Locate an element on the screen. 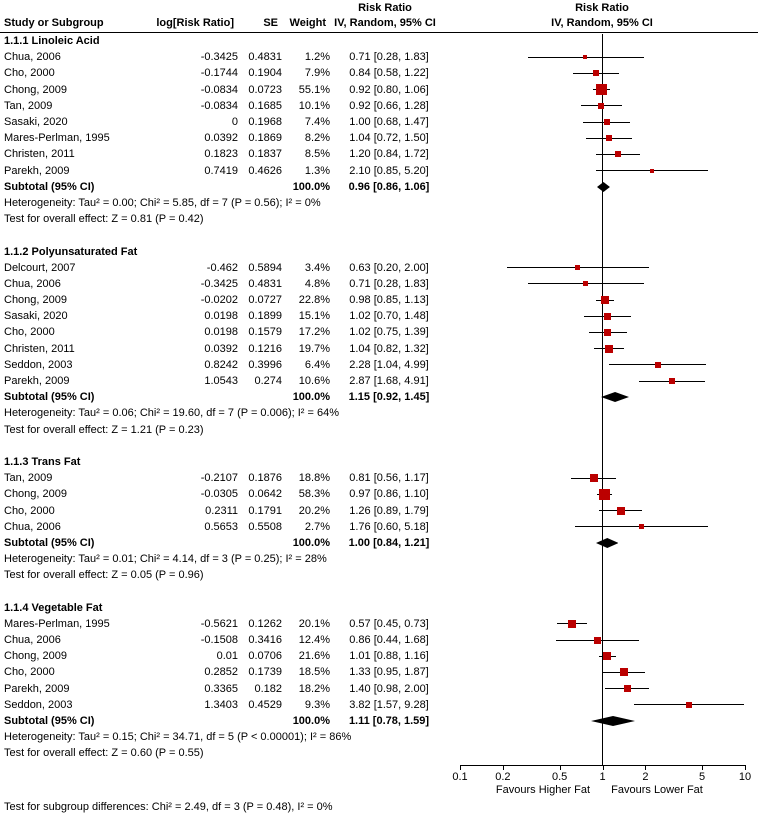 The width and height of the screenshot is (758, 816). risk-ratio-ci-text: 0.98 [0.85, 1.13] is located at coordinates (389, 300).